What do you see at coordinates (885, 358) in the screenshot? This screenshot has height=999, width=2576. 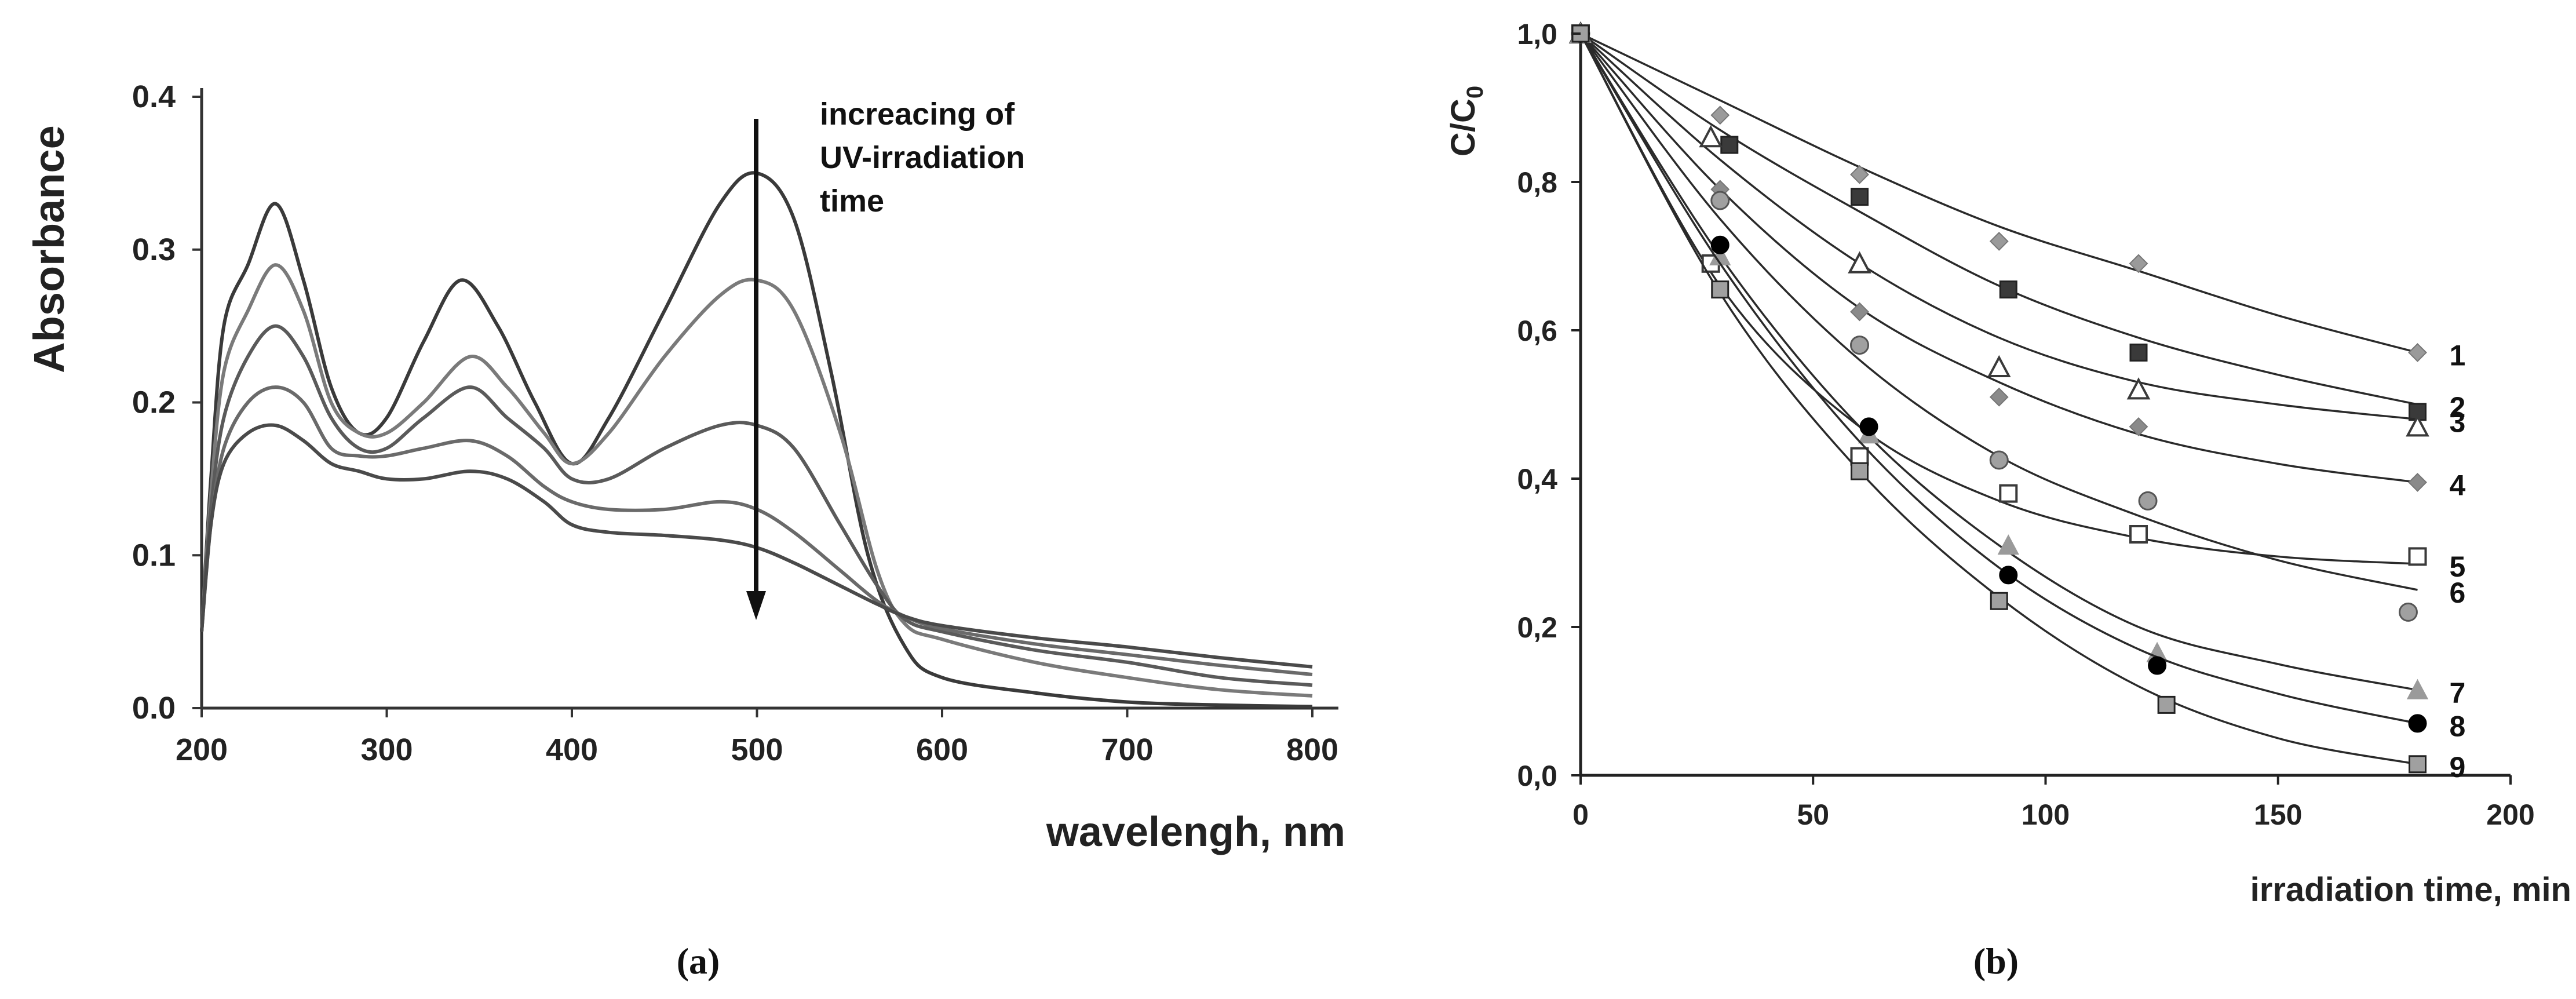 I see `chart-a-annotation: increacing of UV-irradiation time` at bounding box center [885, 358].